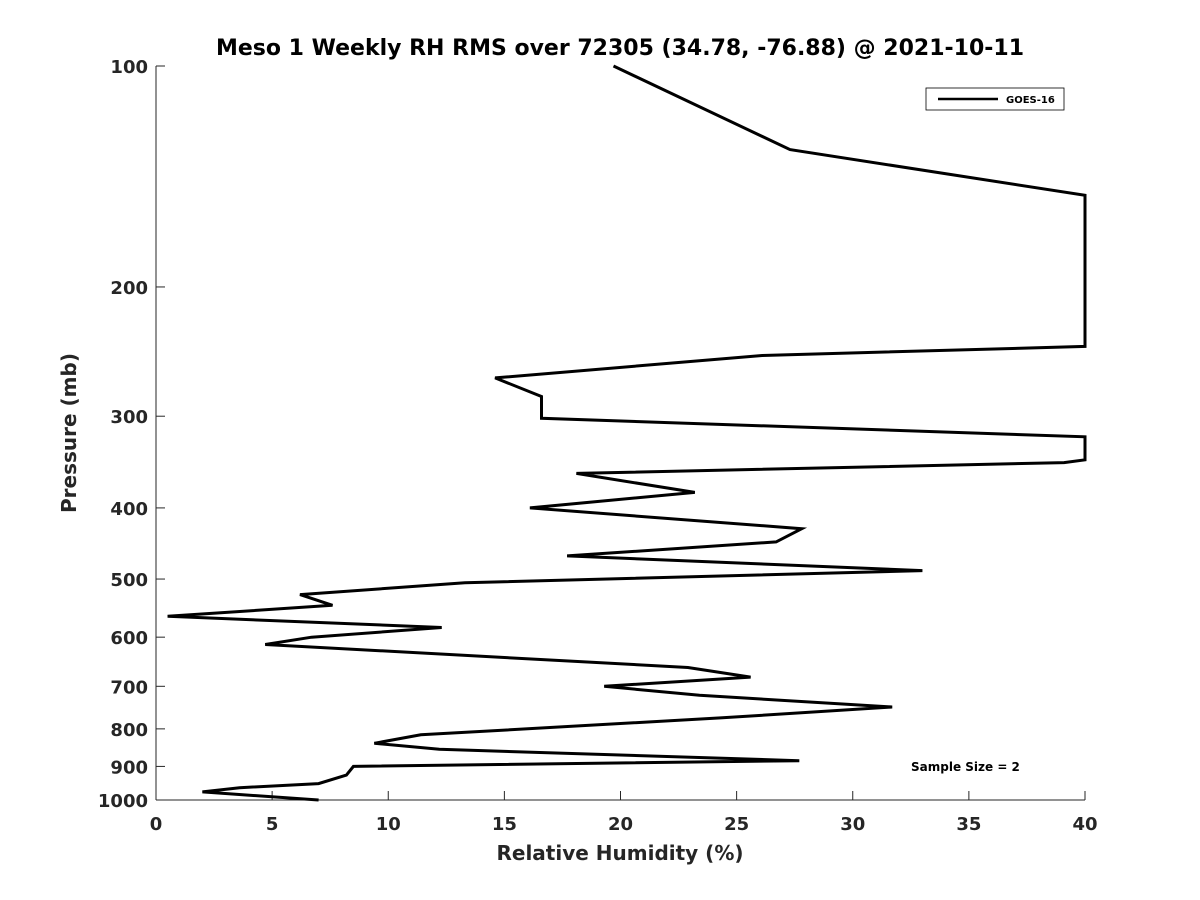 The width and height of the screenshot is (1200, 900). Describe the element at coordinates (129, 288) in the screenshot. I see `y-tick-label: 200` at that location.